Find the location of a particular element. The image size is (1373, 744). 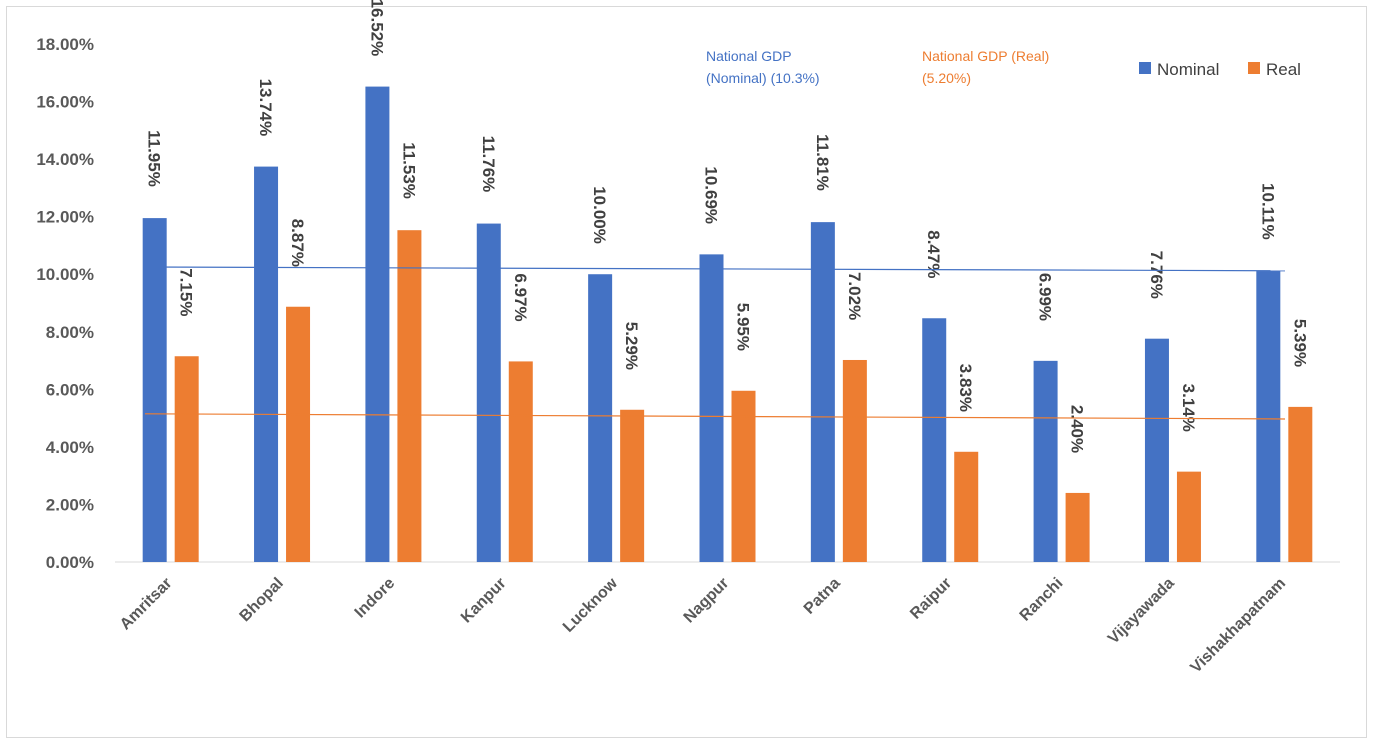

x-tick-label: Indore is located at coordinates (375, 598).